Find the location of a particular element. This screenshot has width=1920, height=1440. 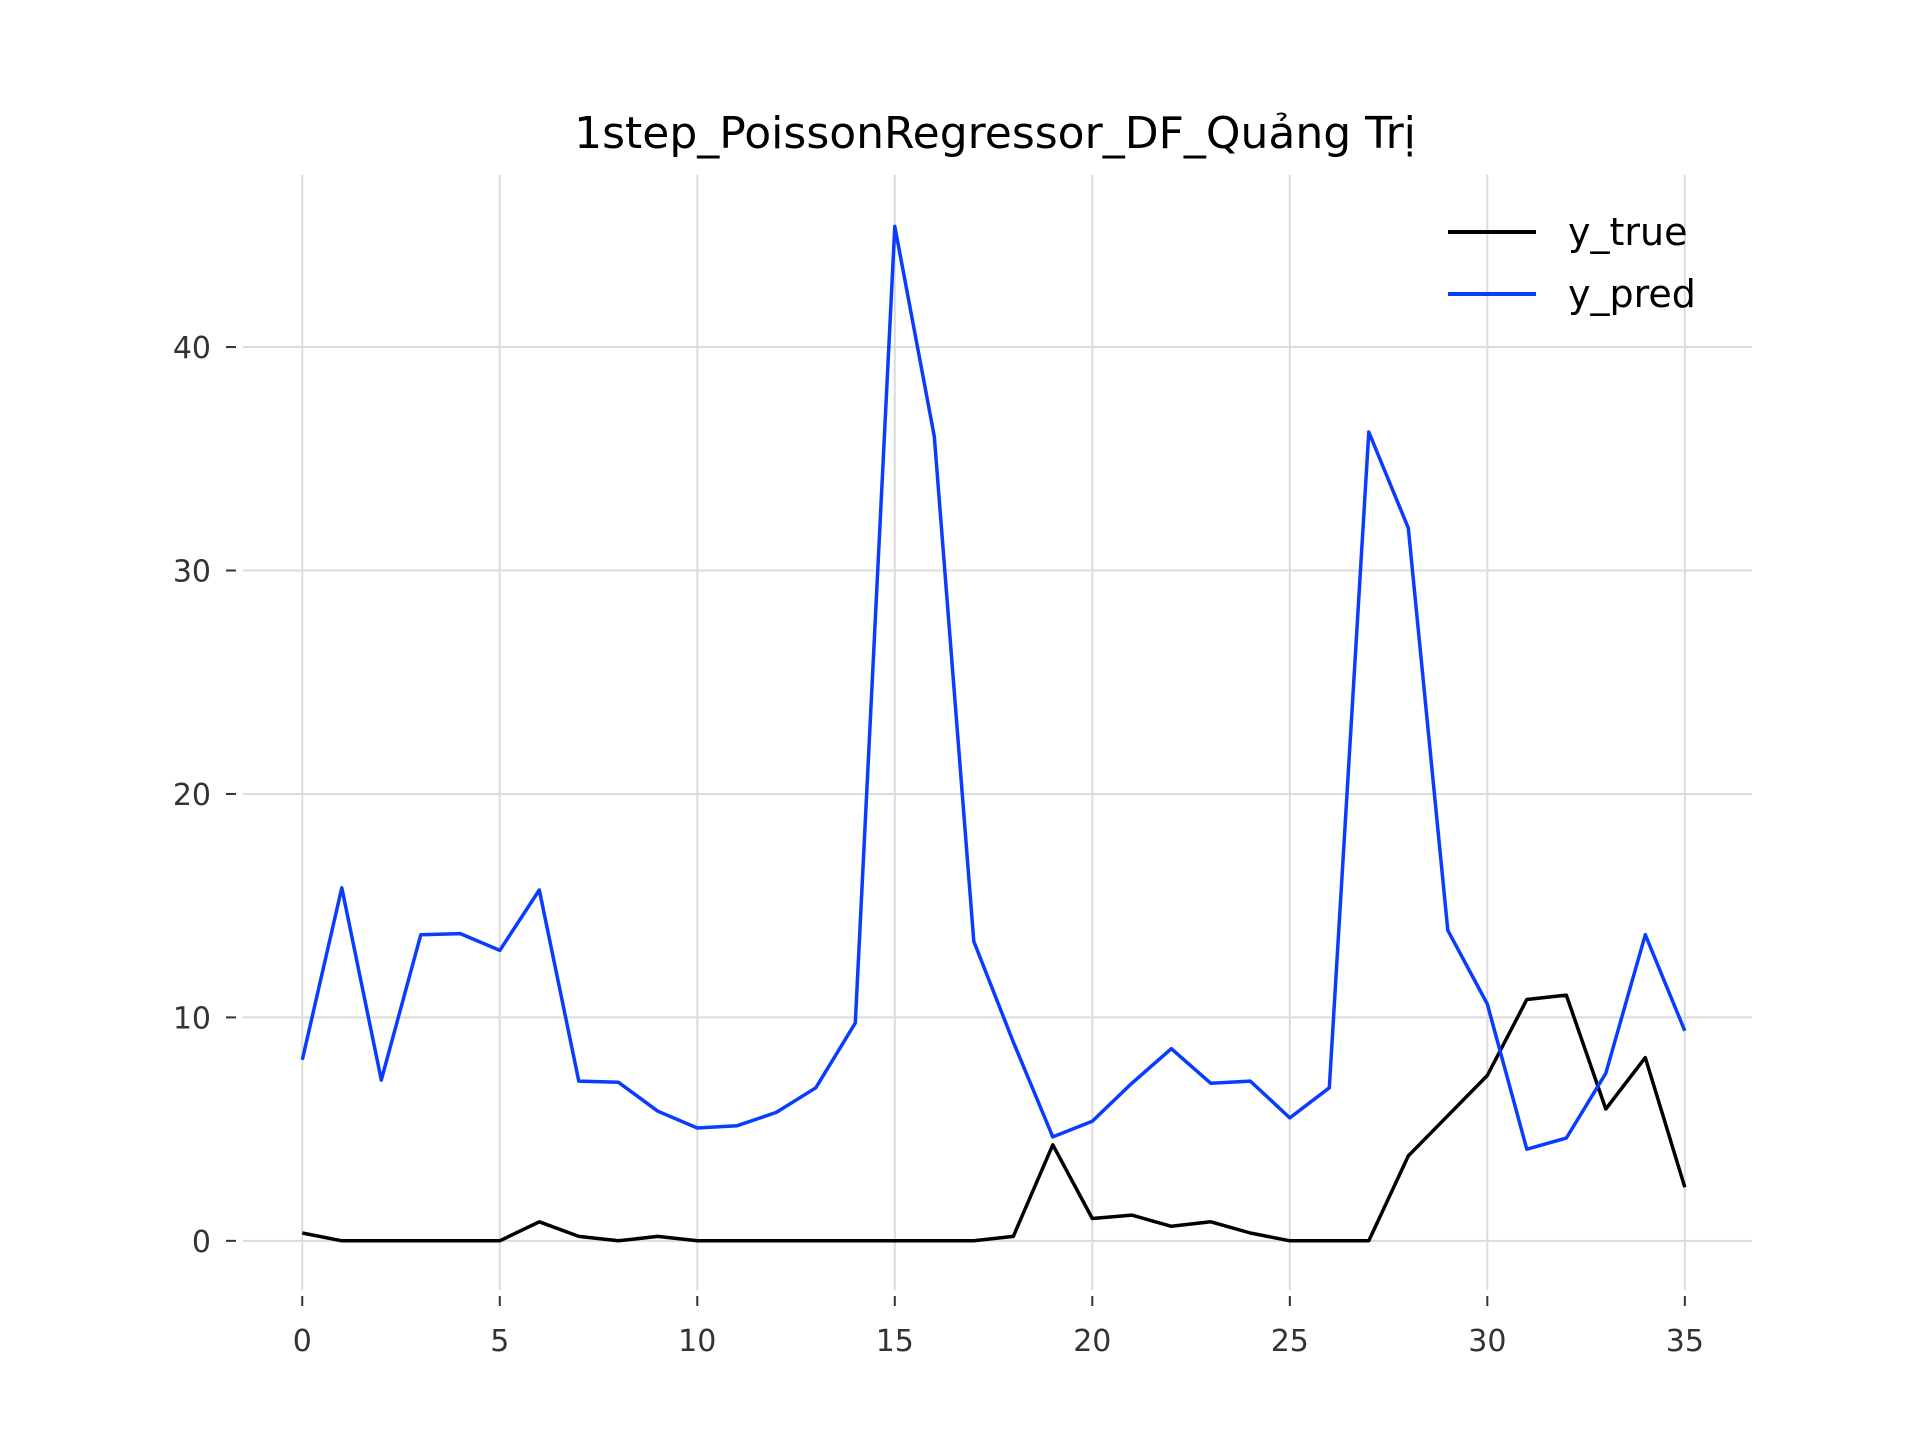

legend: y_true y_pred is located at coordinates (1572, 263).